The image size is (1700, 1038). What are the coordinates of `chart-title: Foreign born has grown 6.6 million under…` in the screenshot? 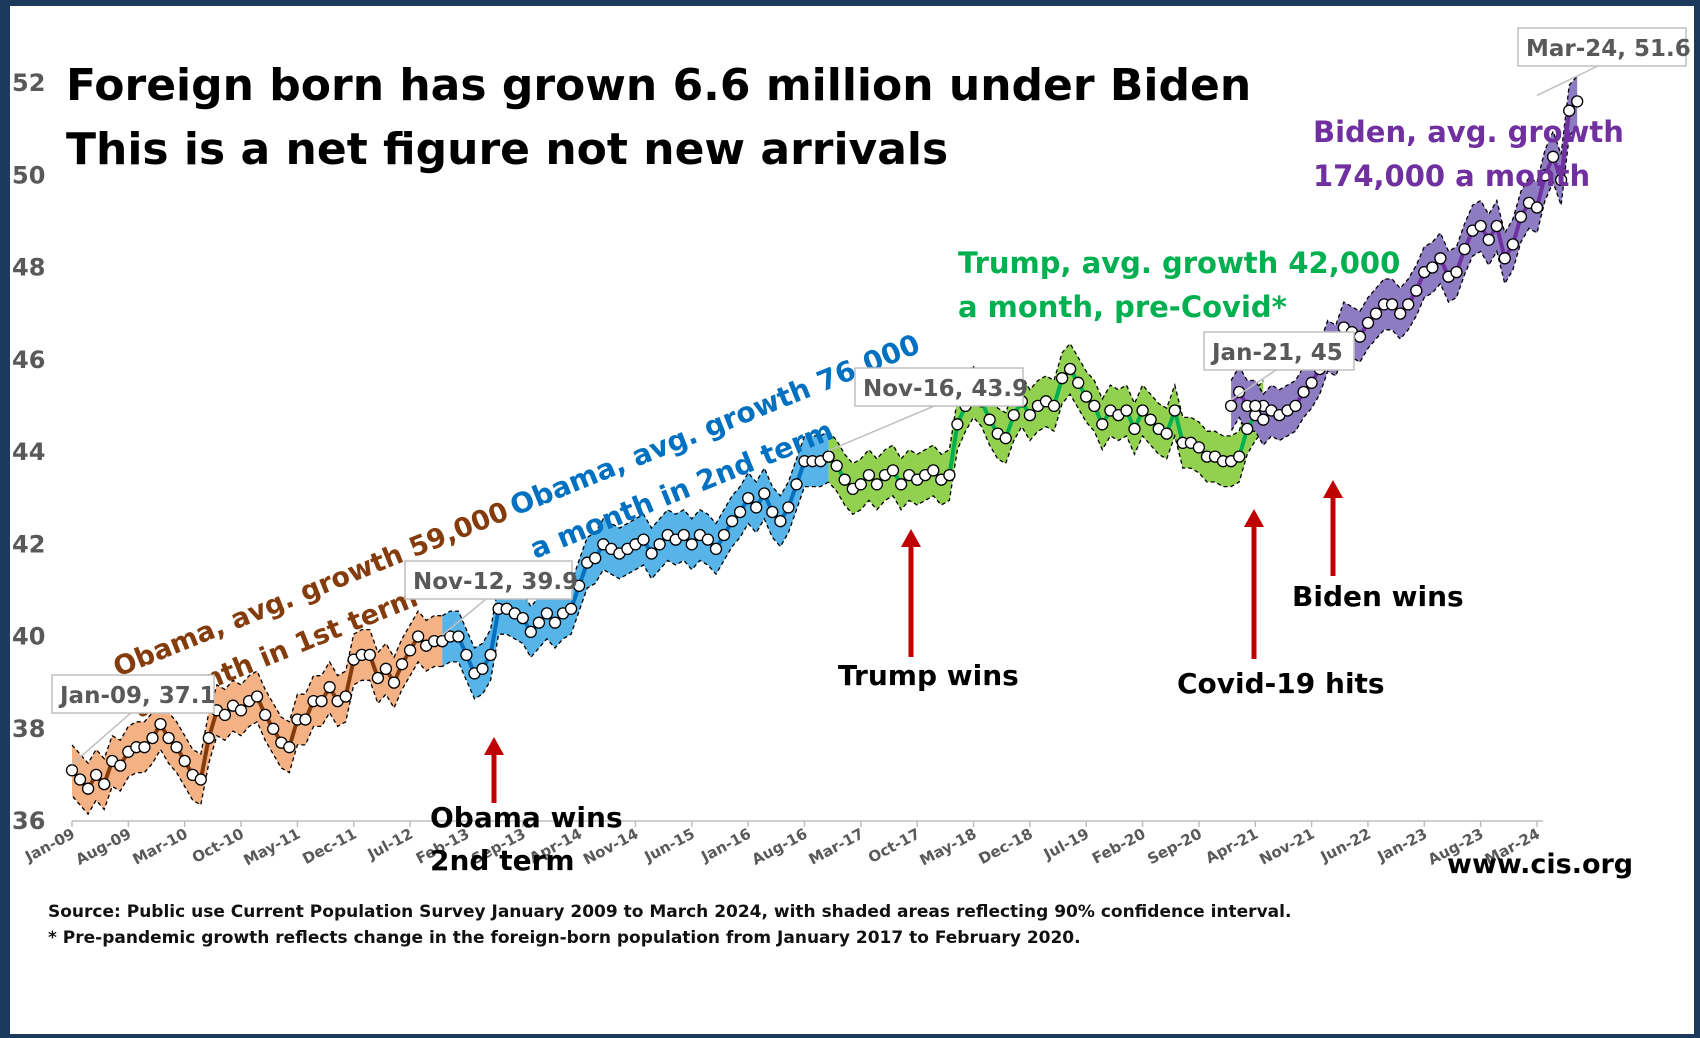 It's located at (658, 85).